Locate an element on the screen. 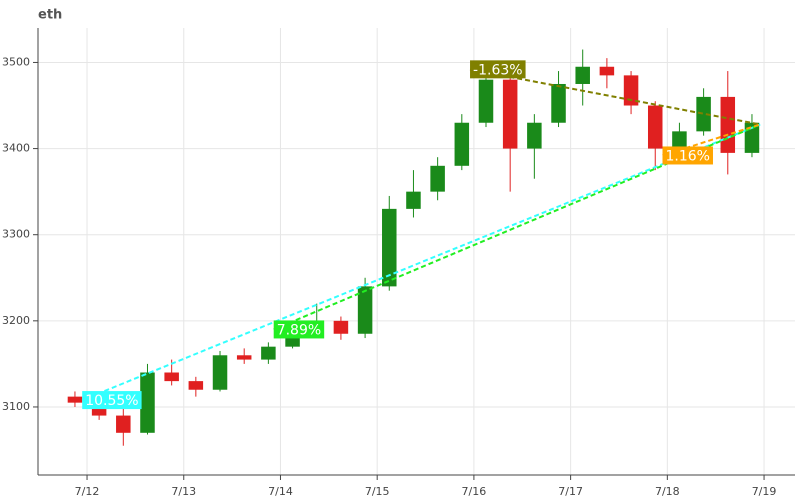 This screenshot has height=500, width=800. annotation-label: 7.89% is located at coordinates (299, 330).